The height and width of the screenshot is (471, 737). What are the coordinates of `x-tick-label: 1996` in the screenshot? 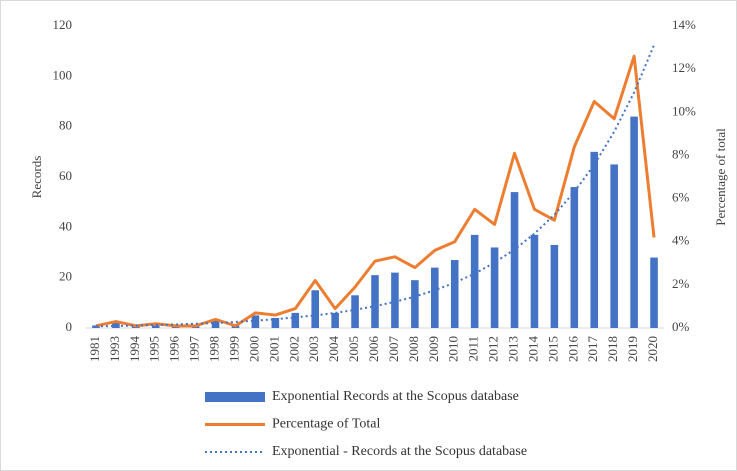 It's located at (174, 349).